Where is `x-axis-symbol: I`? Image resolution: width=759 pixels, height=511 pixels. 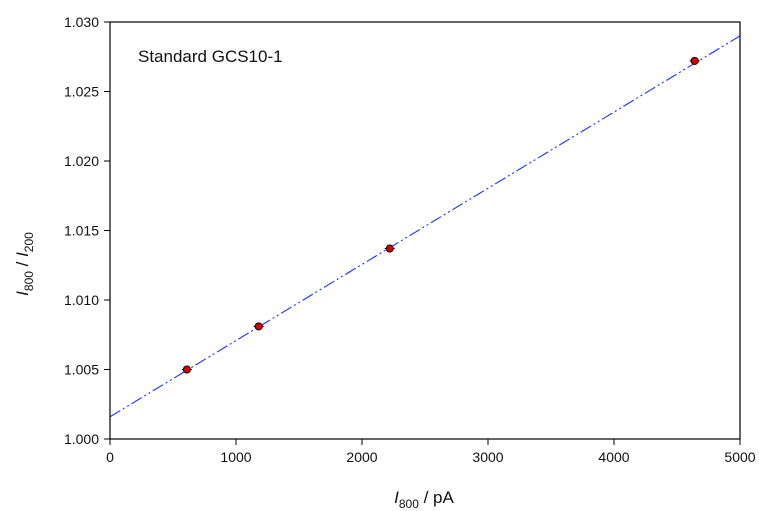 x-axis-symbol: I is located at coordinates (396, 497).